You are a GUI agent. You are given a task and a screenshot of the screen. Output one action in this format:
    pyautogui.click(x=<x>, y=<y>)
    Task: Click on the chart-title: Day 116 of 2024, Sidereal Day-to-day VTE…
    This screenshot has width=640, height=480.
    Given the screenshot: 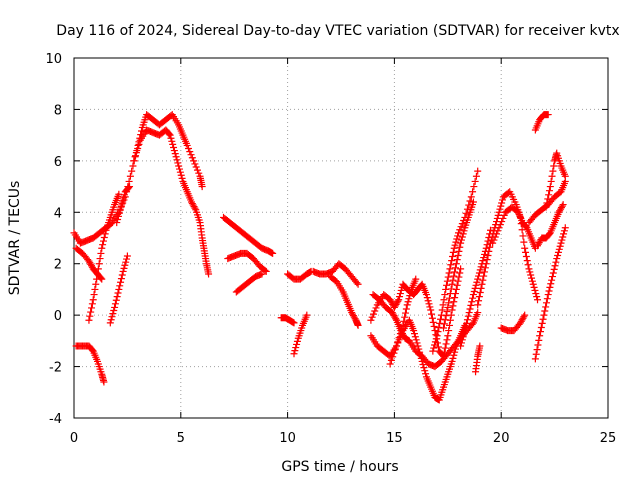 What is the action you would take?
    pyautogui.click(x=337, y=31)
    